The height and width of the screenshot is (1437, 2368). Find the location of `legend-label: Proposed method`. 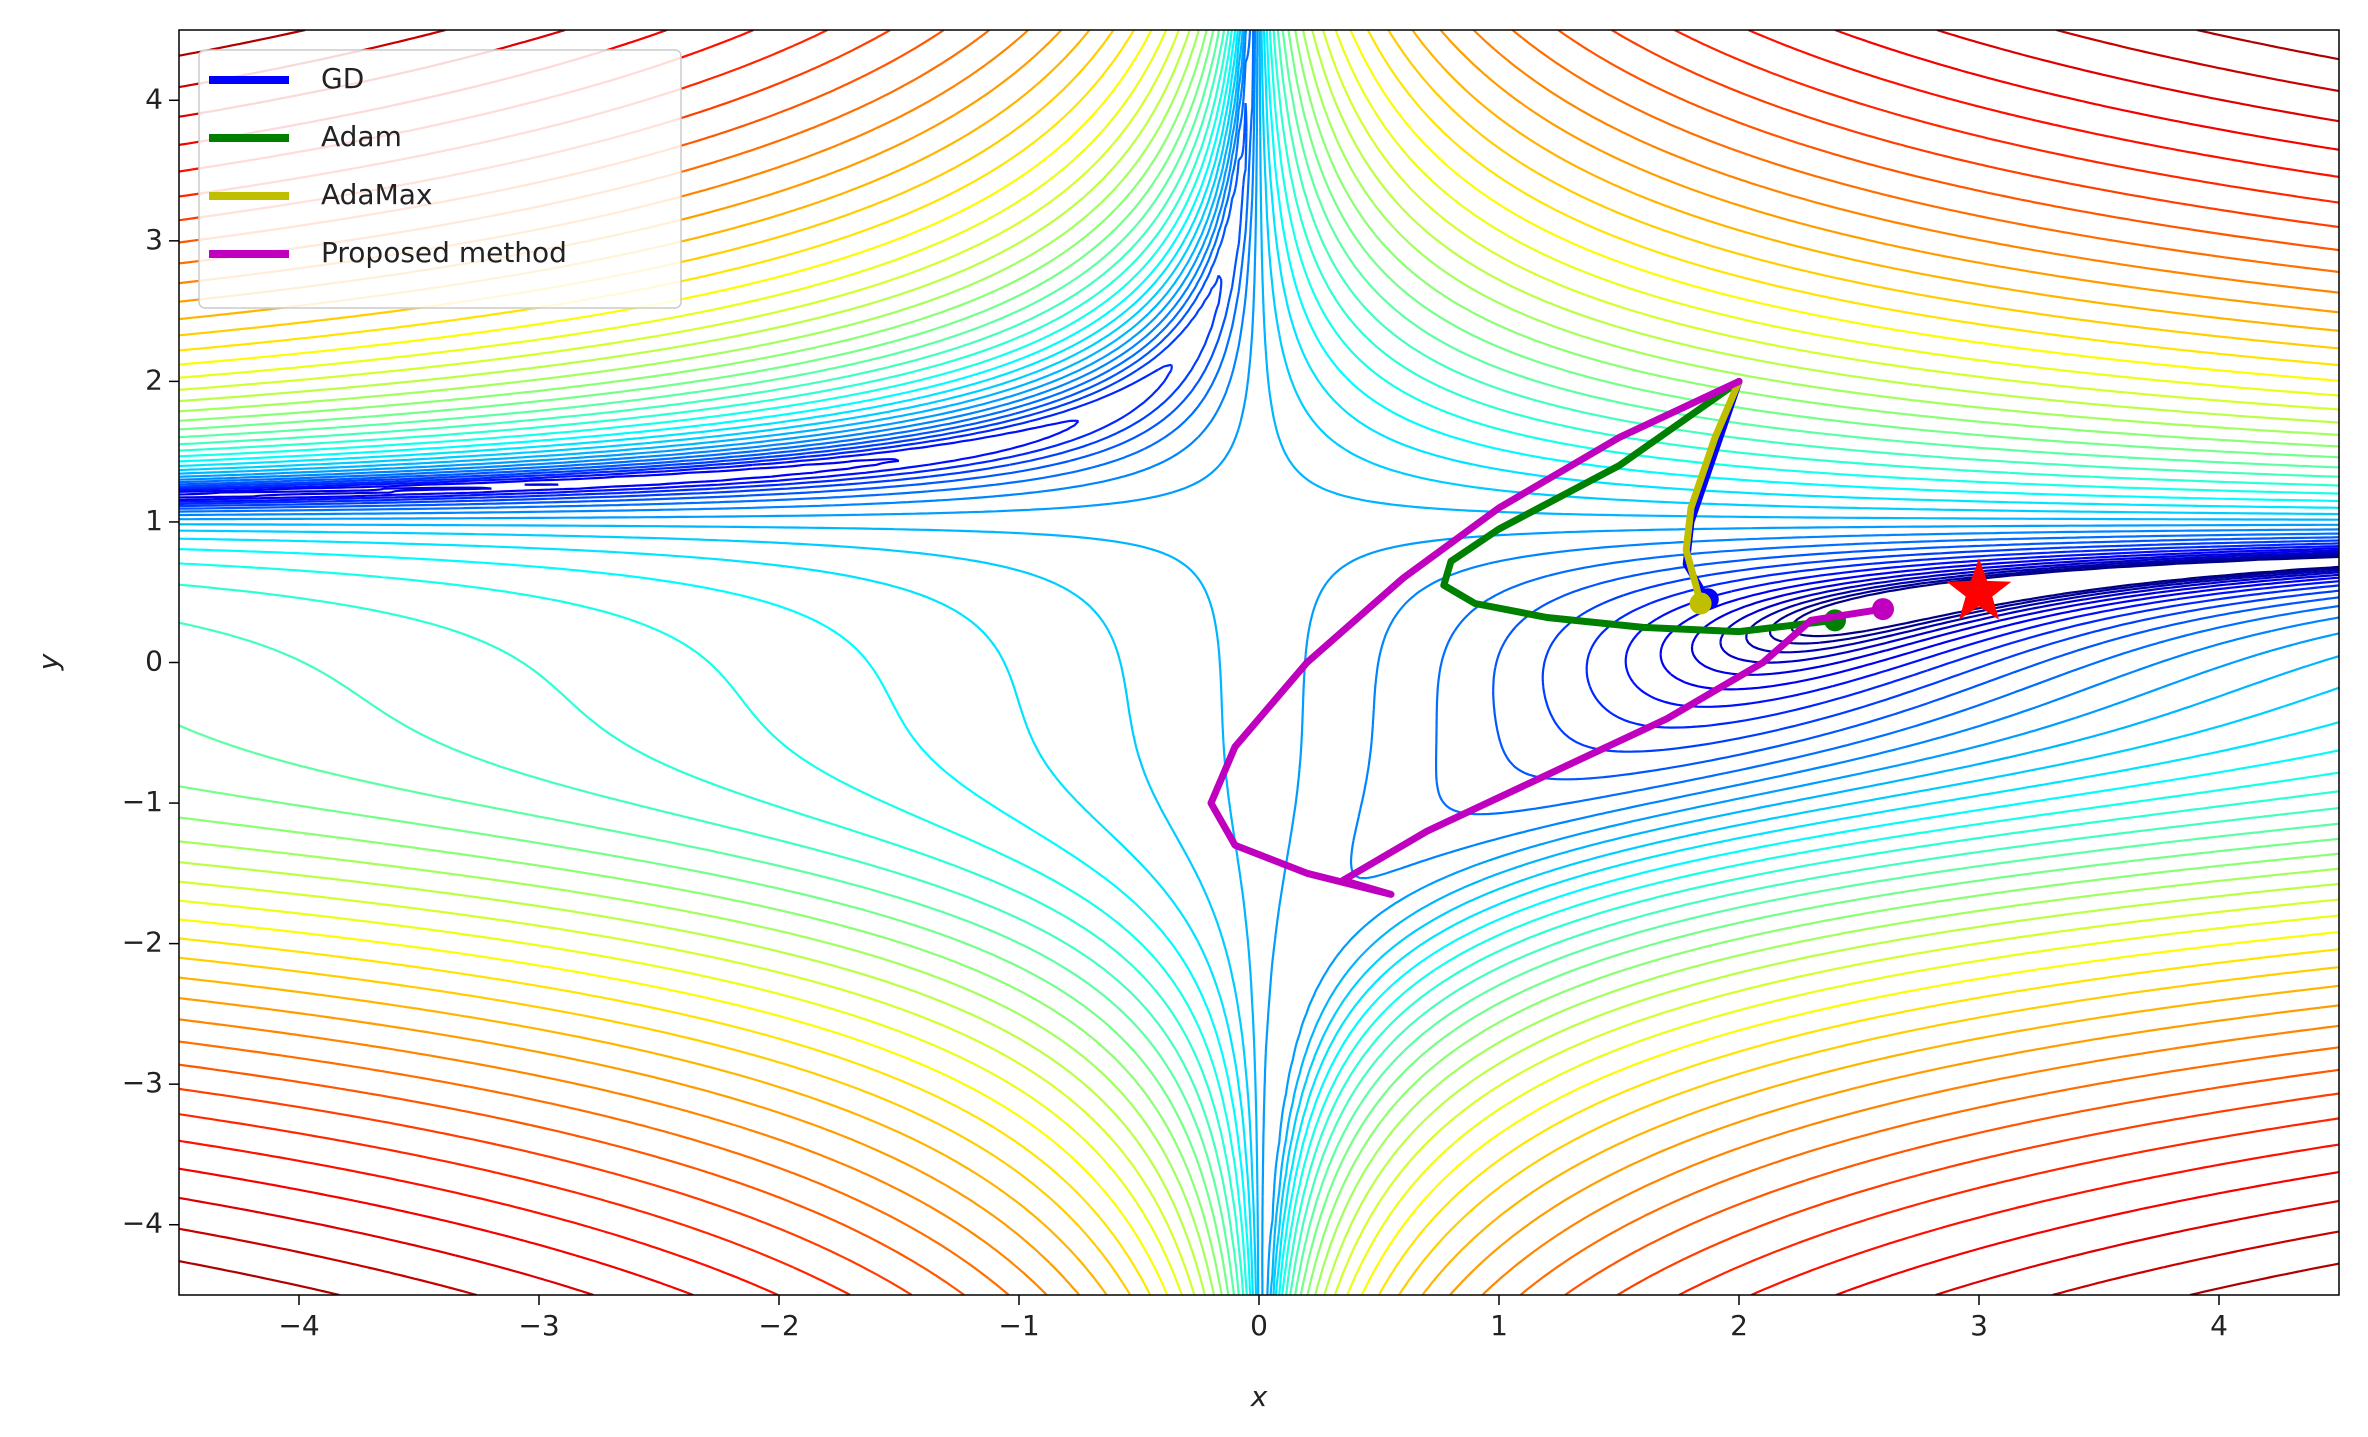

legend-label: Proposed method is located at coordinates (444, 252).